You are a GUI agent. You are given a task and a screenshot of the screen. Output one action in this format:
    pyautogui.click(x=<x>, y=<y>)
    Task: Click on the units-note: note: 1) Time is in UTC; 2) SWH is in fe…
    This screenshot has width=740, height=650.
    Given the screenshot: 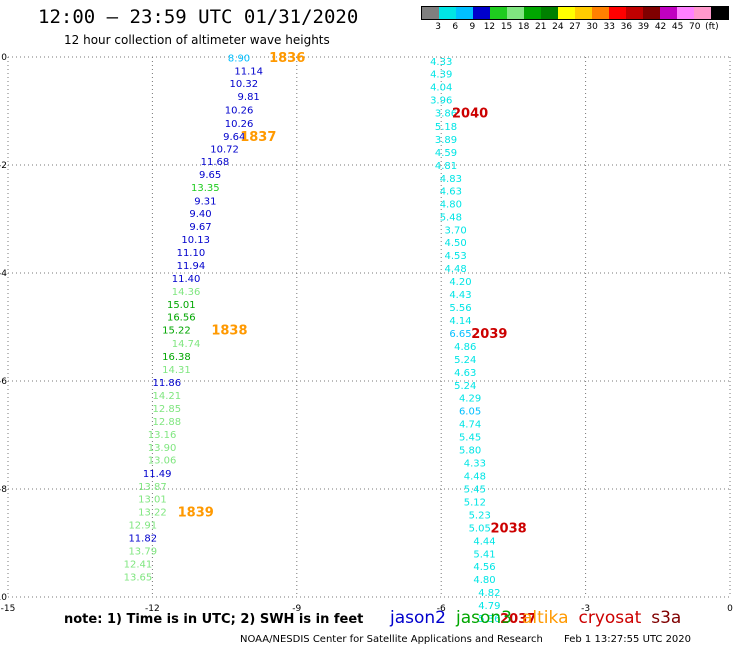 What is the action you would take?
    pyautogui.click(x=214, y=619)
    